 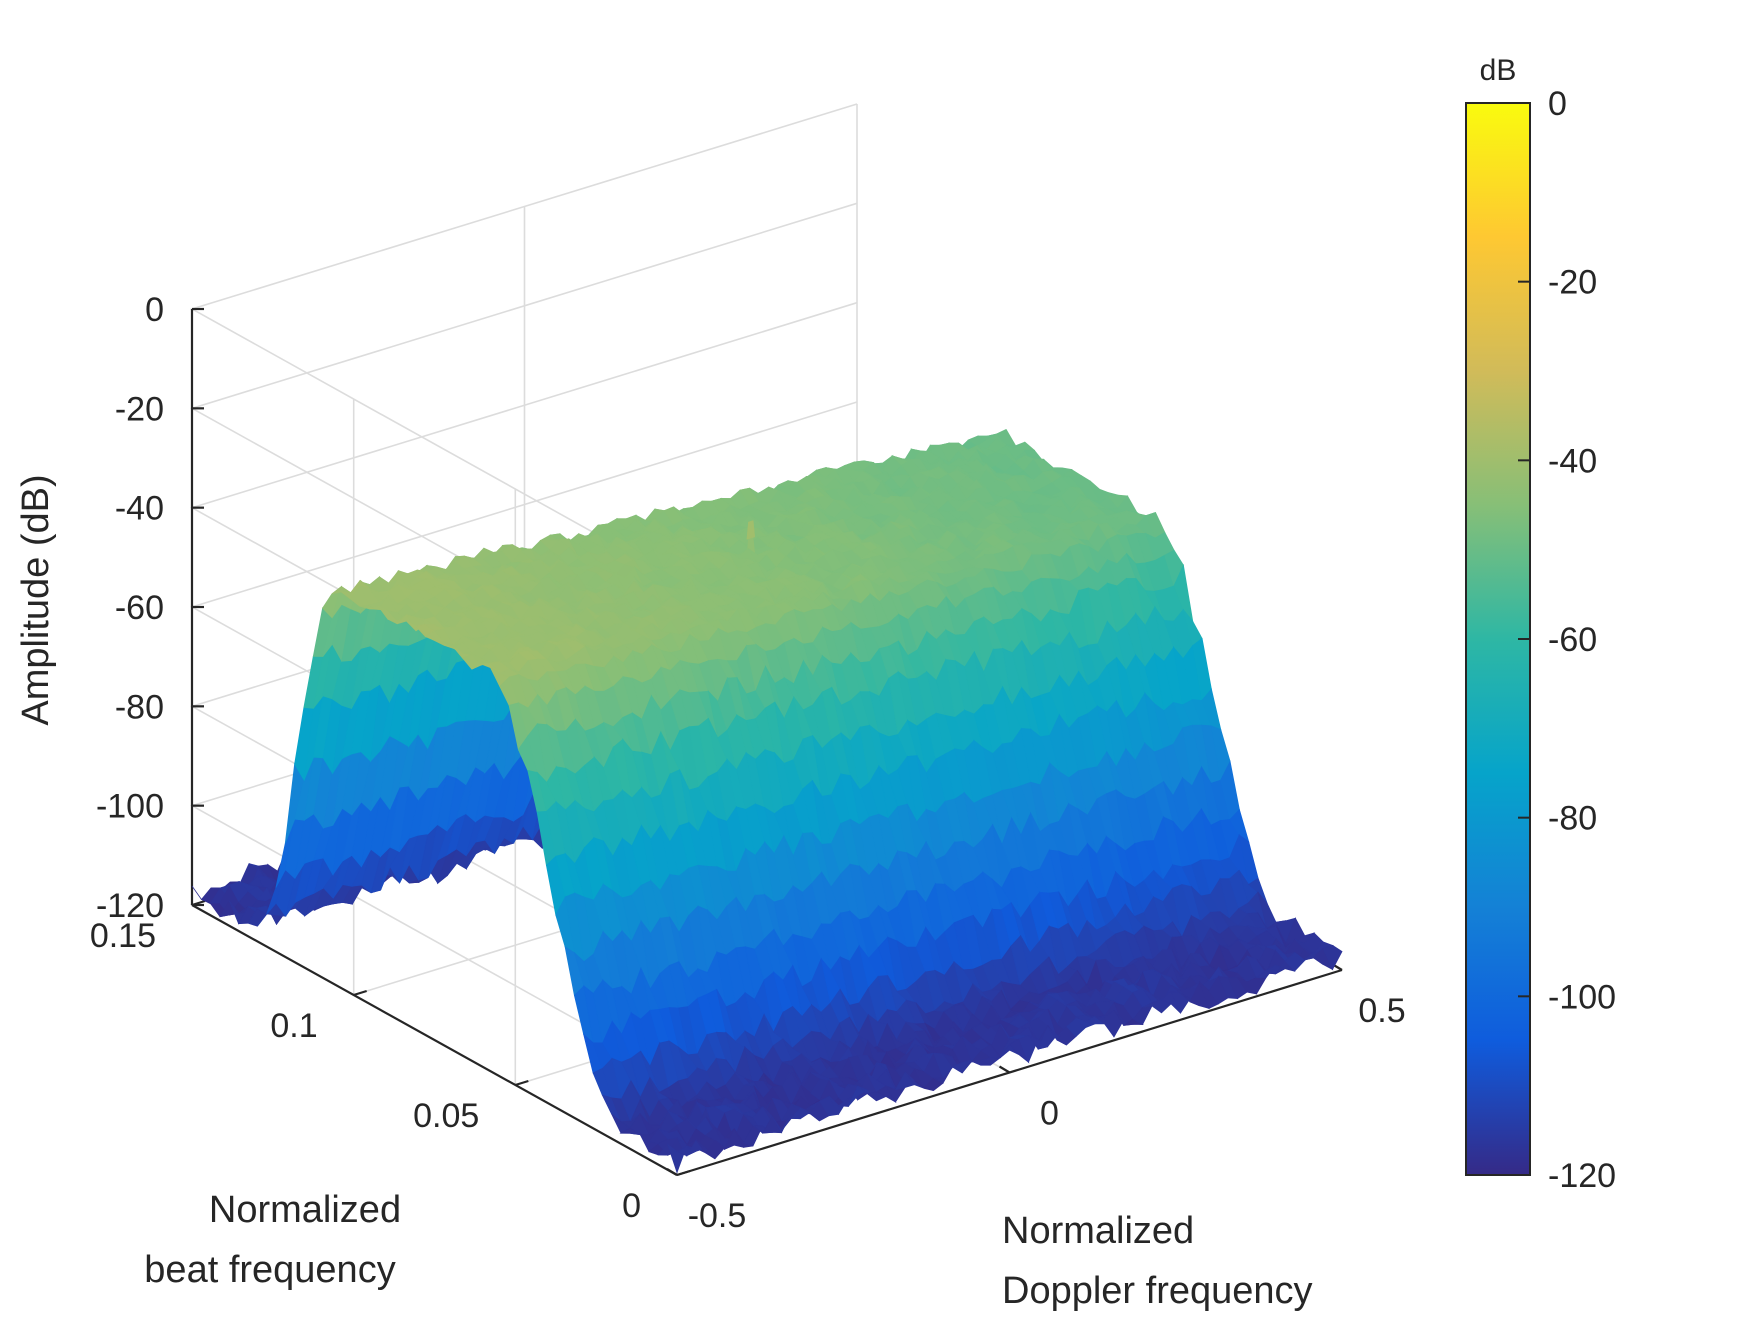 What do you see at coordinates (1572, 283) in the screenshot?
I see `colorbar-tick-label: -20` at bounding box center [1572, 283].